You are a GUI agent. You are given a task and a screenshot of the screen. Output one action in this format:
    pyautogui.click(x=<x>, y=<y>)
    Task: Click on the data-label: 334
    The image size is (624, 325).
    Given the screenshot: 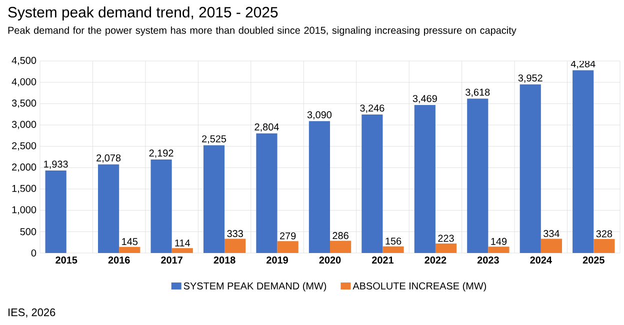 What is the action you would take?
    pyautogui.click(x=552, y=234)
    